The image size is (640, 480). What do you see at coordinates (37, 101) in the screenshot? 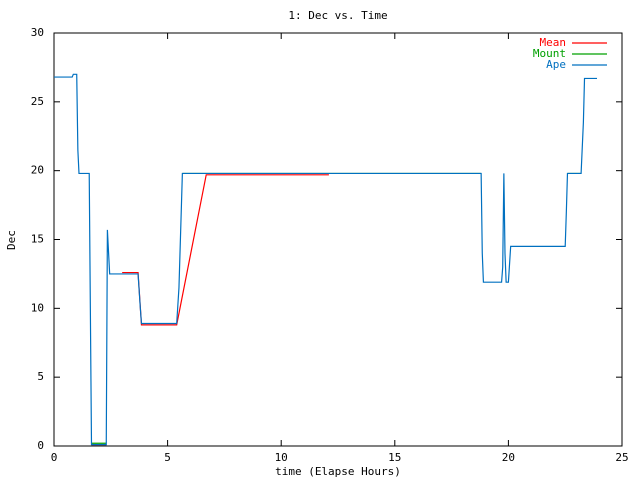
I see `y-tick-label: 25` at bounding box center [37, 101].